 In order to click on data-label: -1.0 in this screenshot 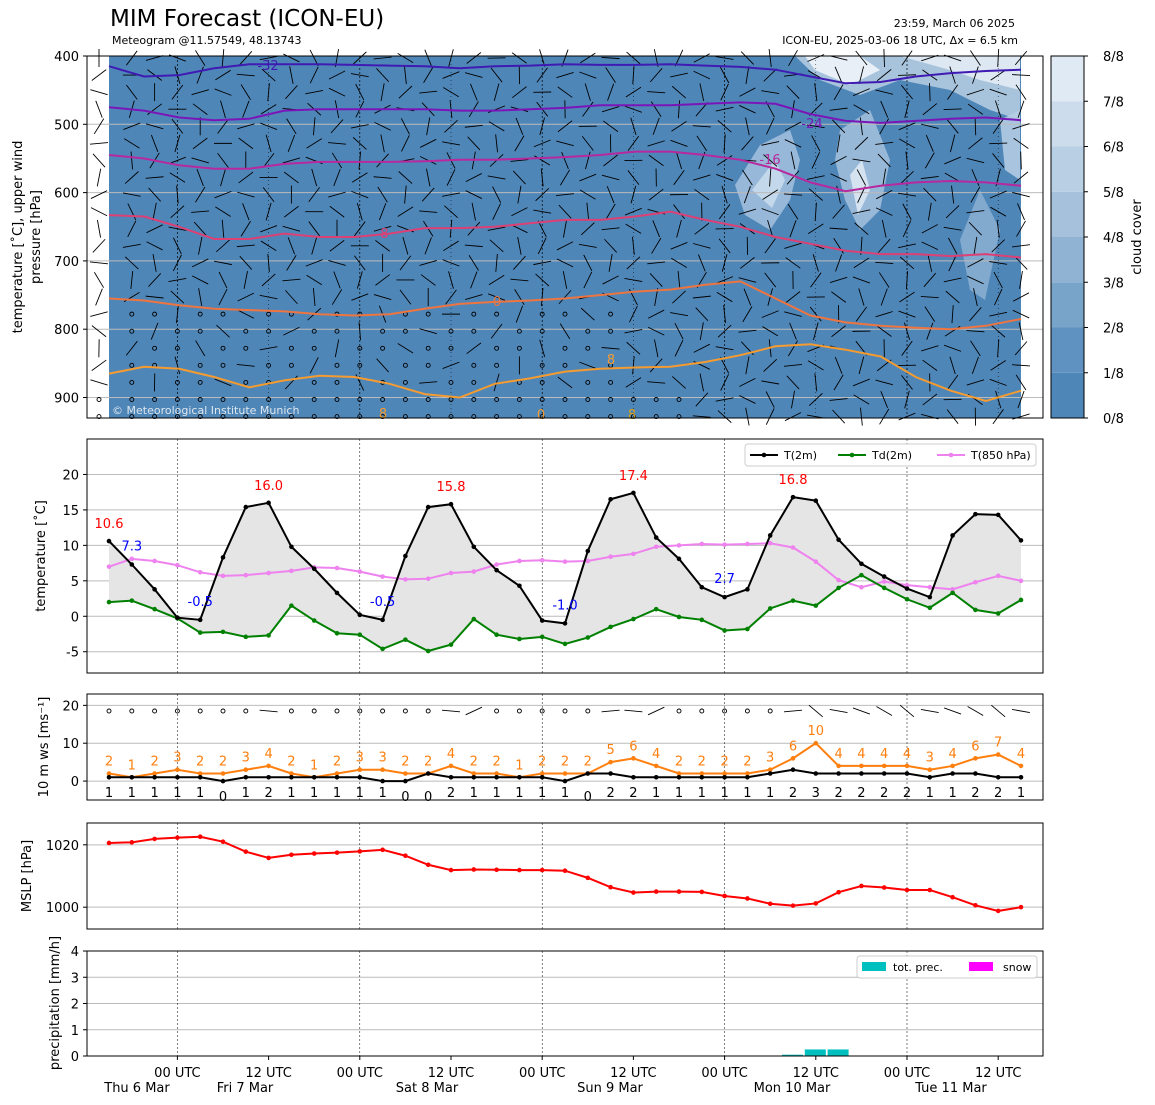, I will do `click(564, 605)`.